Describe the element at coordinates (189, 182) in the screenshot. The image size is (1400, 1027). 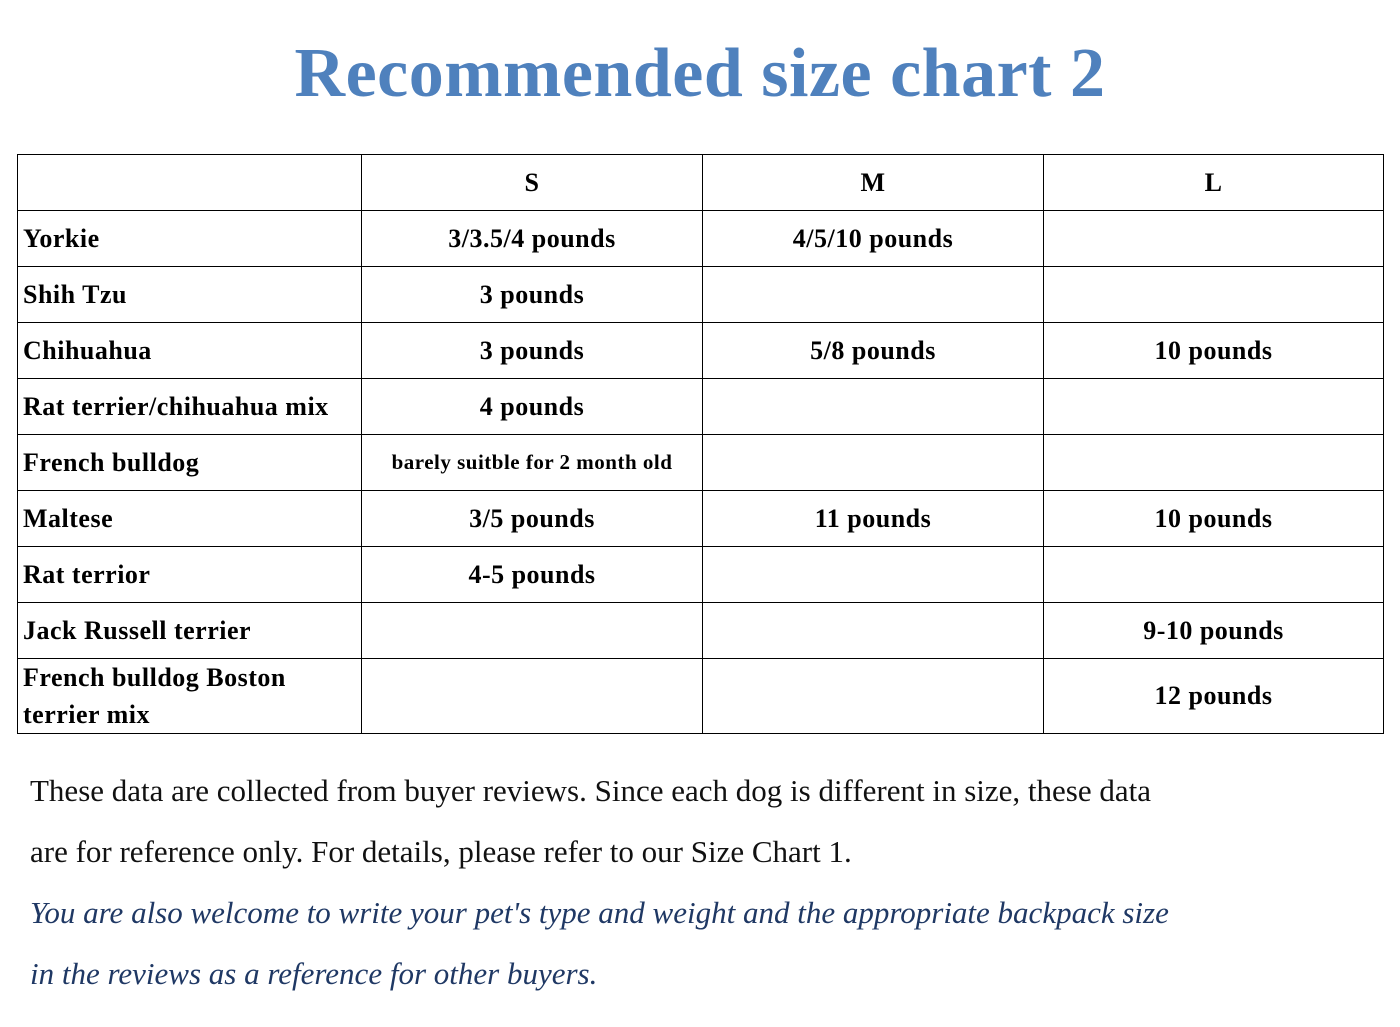
I see `header-cell-breed` at that location.